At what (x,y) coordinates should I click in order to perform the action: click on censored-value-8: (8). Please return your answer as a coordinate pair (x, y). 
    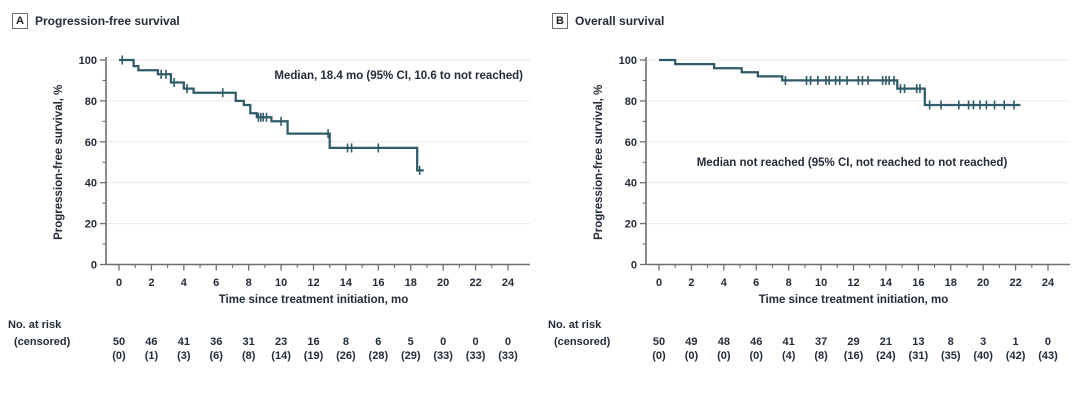
    Looking at the image, I should click on (249, 356).